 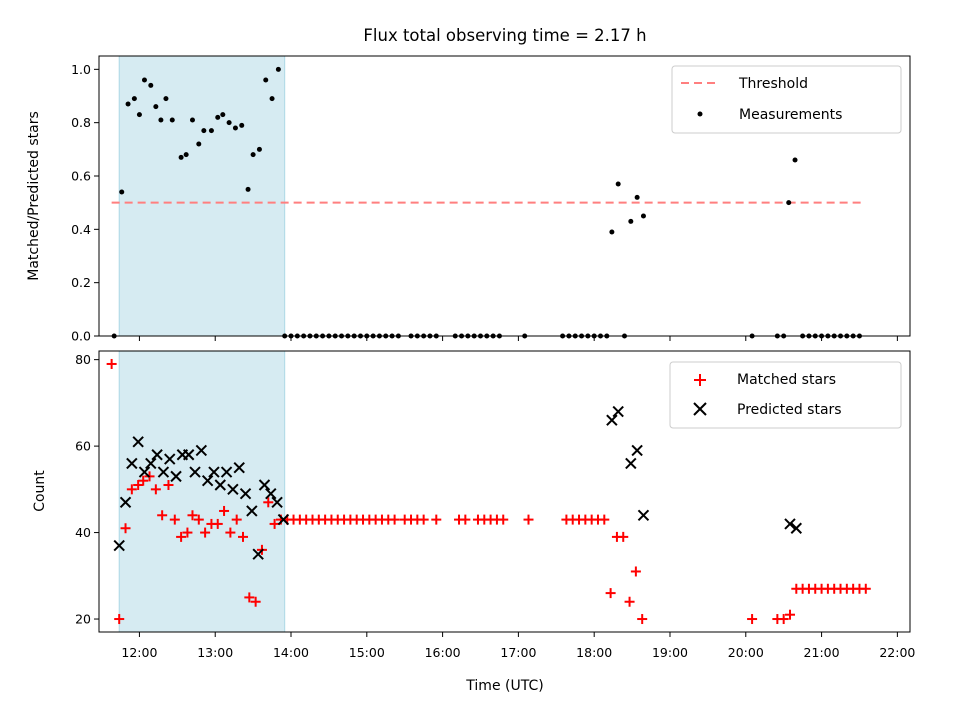 I want to click on predicted-legend-swatch, so click(x=700, y=409).